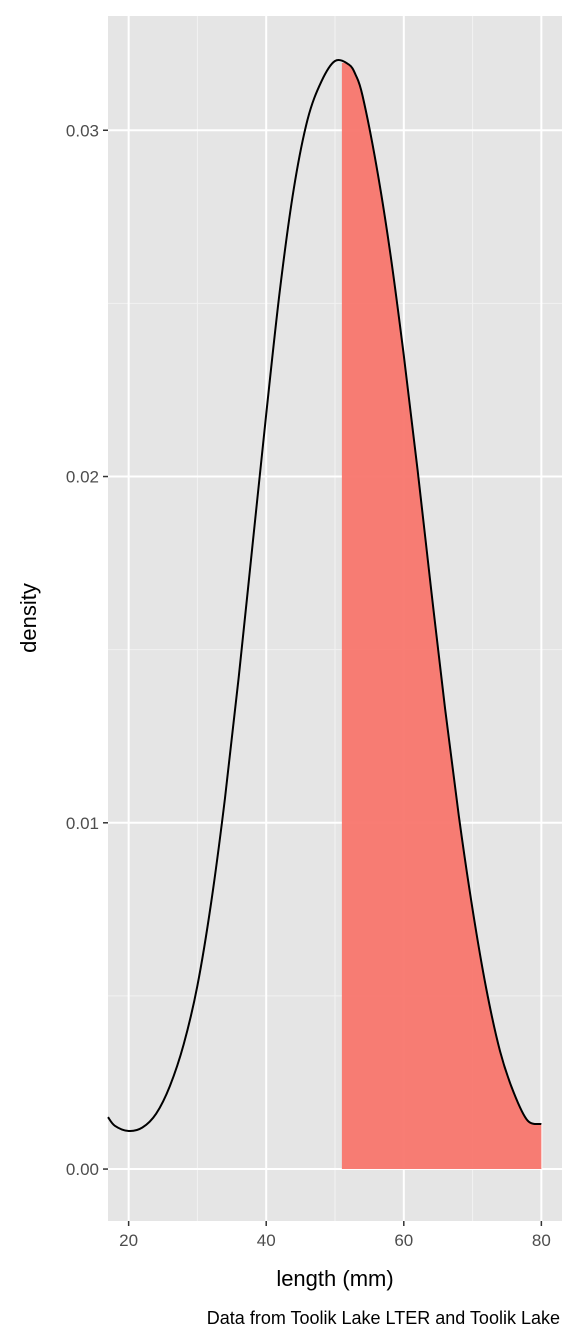 This screenshot has width=576, height=1344. I want to click on x-tick-label: 80, so click(541, 1240).